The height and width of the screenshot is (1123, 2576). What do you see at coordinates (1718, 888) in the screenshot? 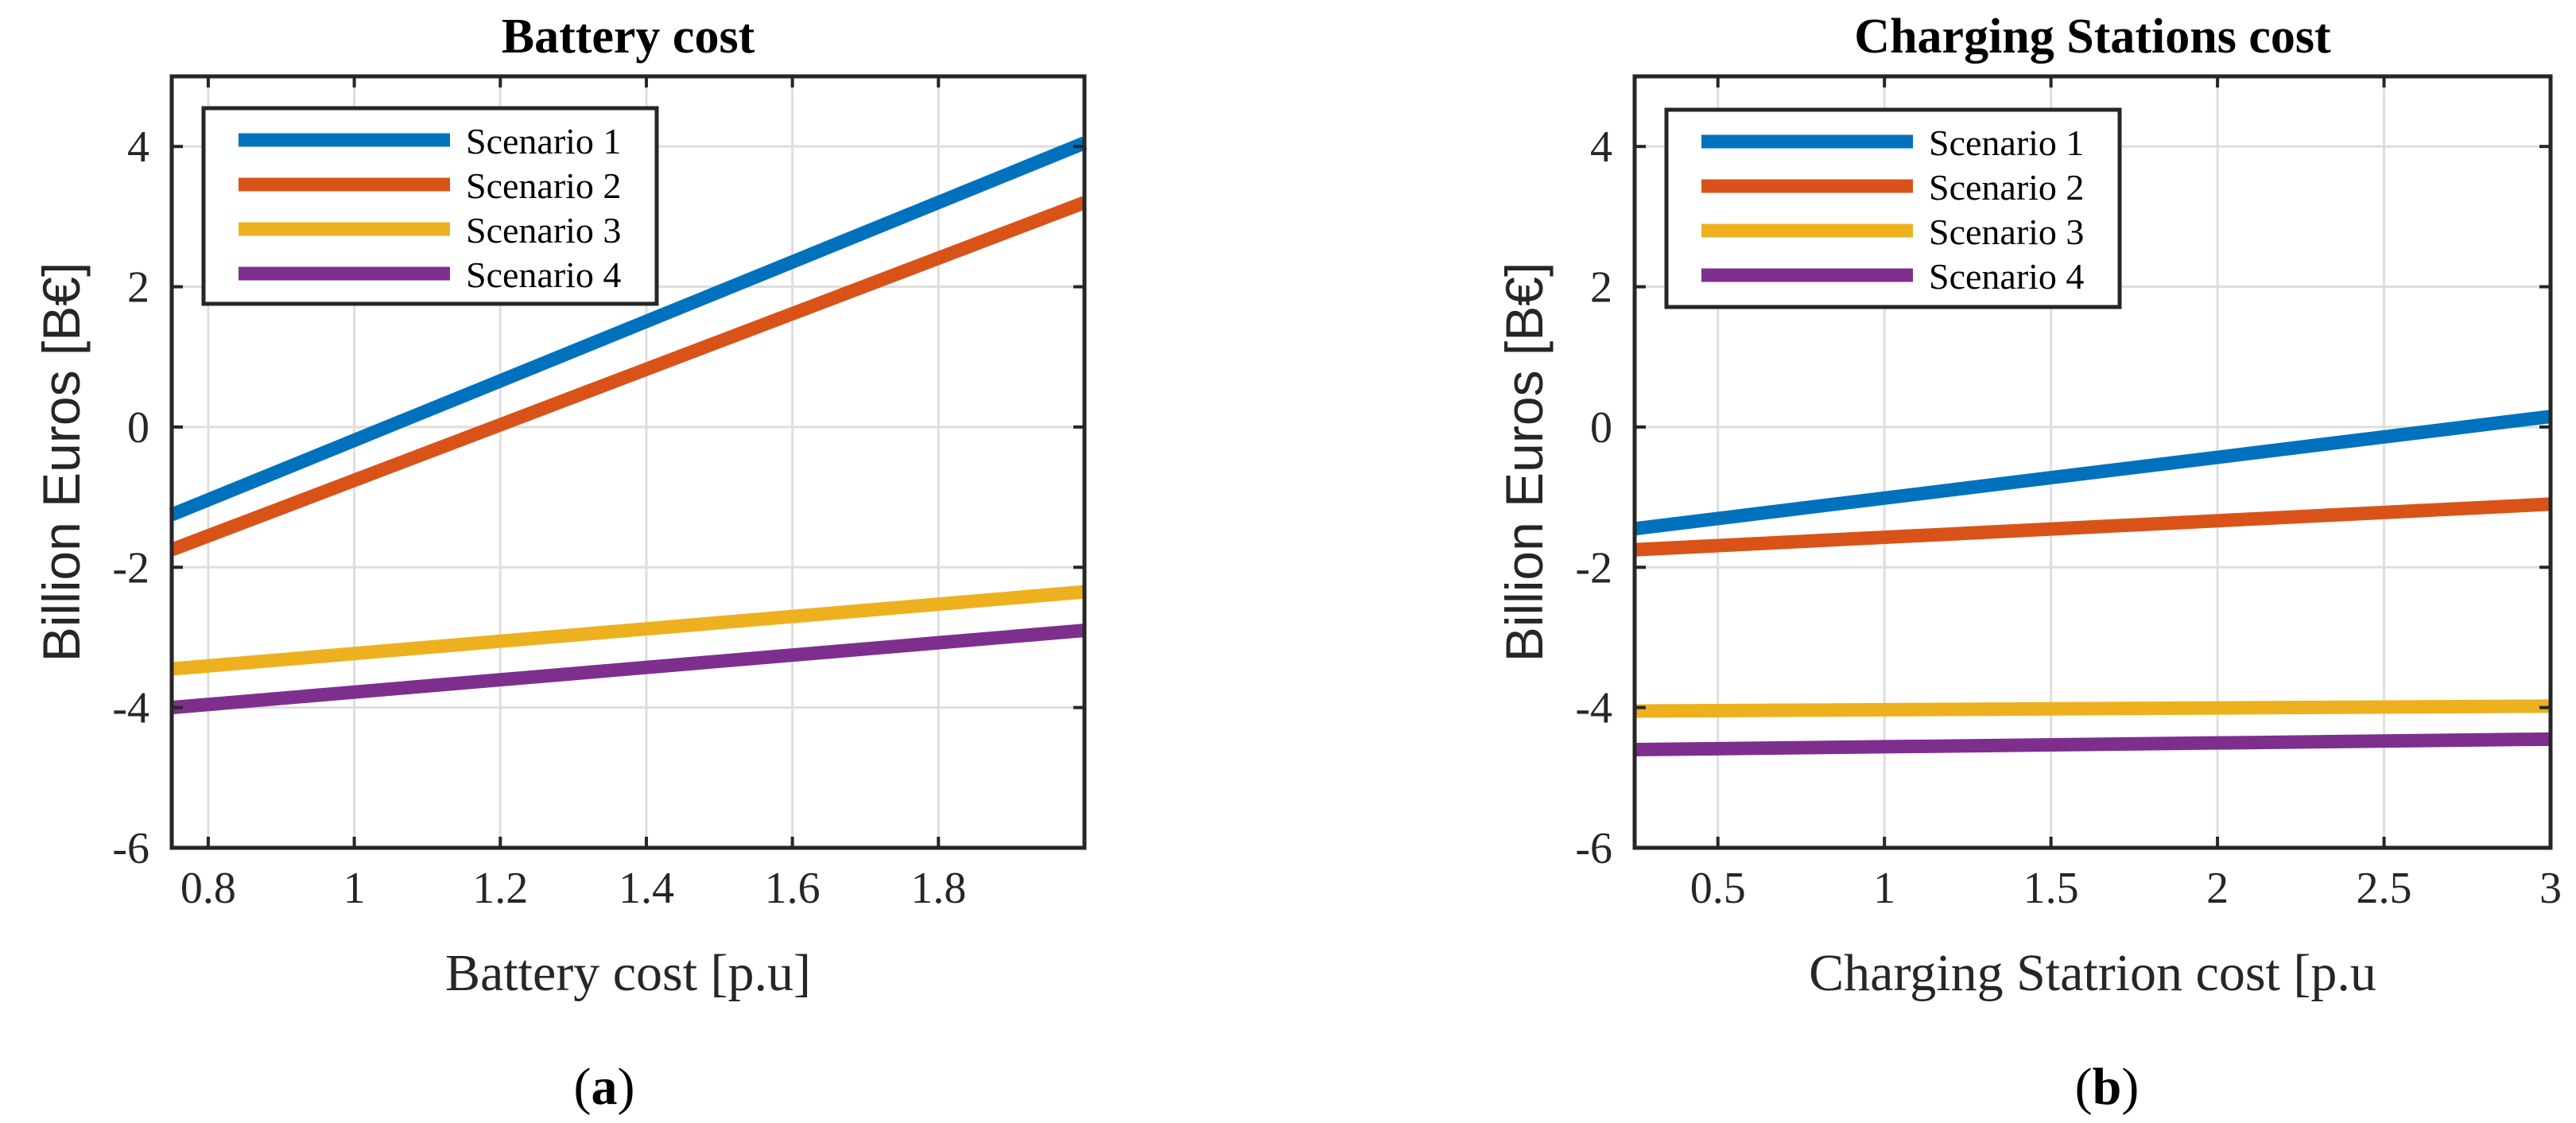
I see `x-tick-label: 0.5` at bounding box center [1718, 888].